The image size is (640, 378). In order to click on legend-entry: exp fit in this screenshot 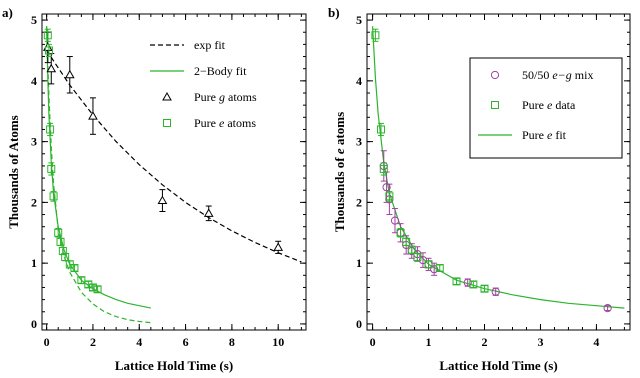, I will do `click(188, 45)`.